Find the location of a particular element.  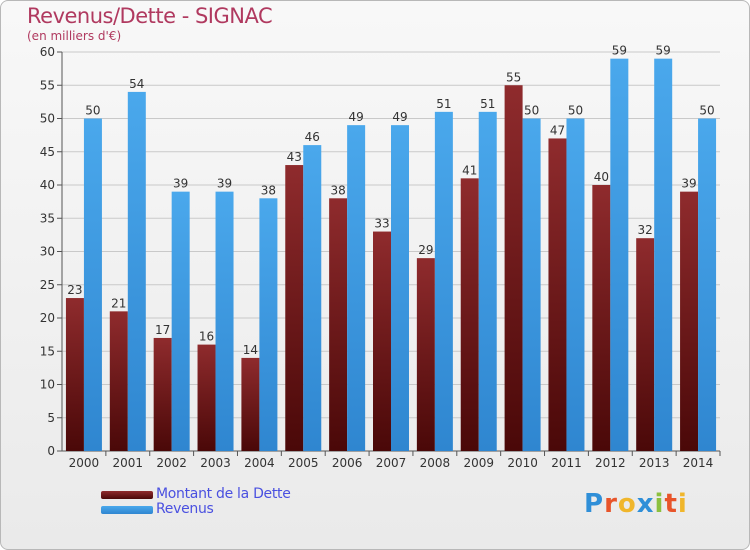

y-tick-label: 30 is located at coordinates (47, 252).